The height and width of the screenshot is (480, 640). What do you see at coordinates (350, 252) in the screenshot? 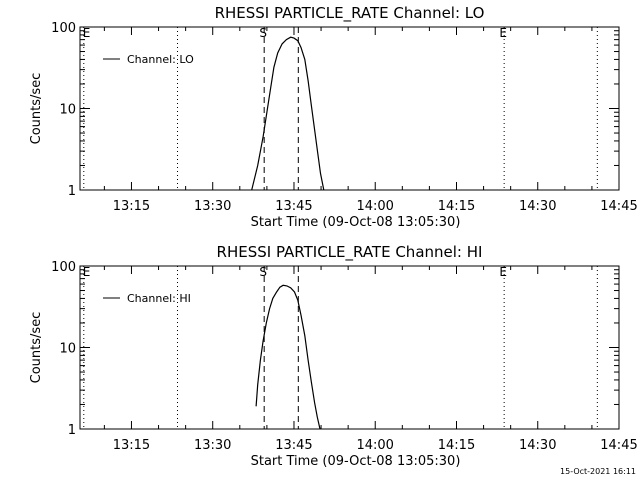
I see `chart-title: RHESSI PARTICLE_RATE Channel: HI` at bounding box center [350, 252].